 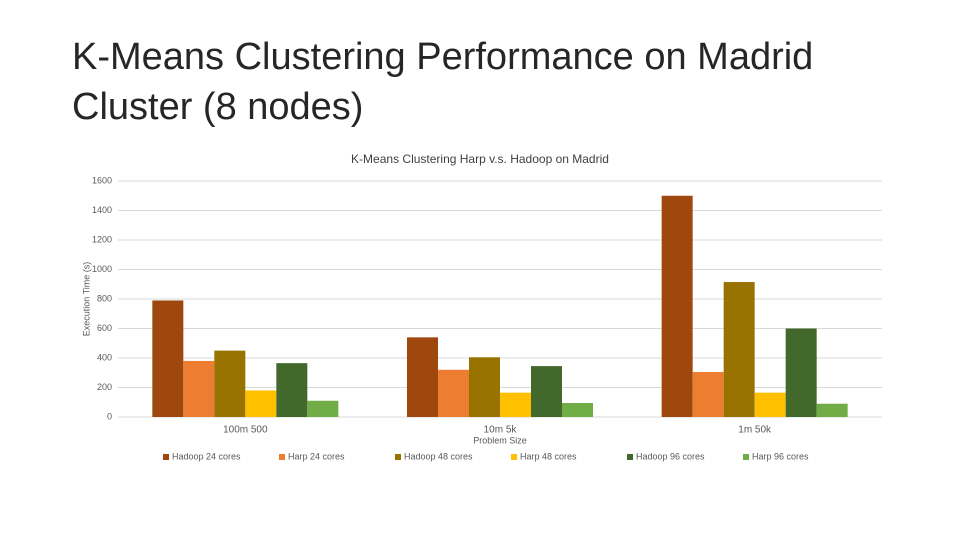 I want to click on y-tick-label: 400, so click(x=104, y=357).